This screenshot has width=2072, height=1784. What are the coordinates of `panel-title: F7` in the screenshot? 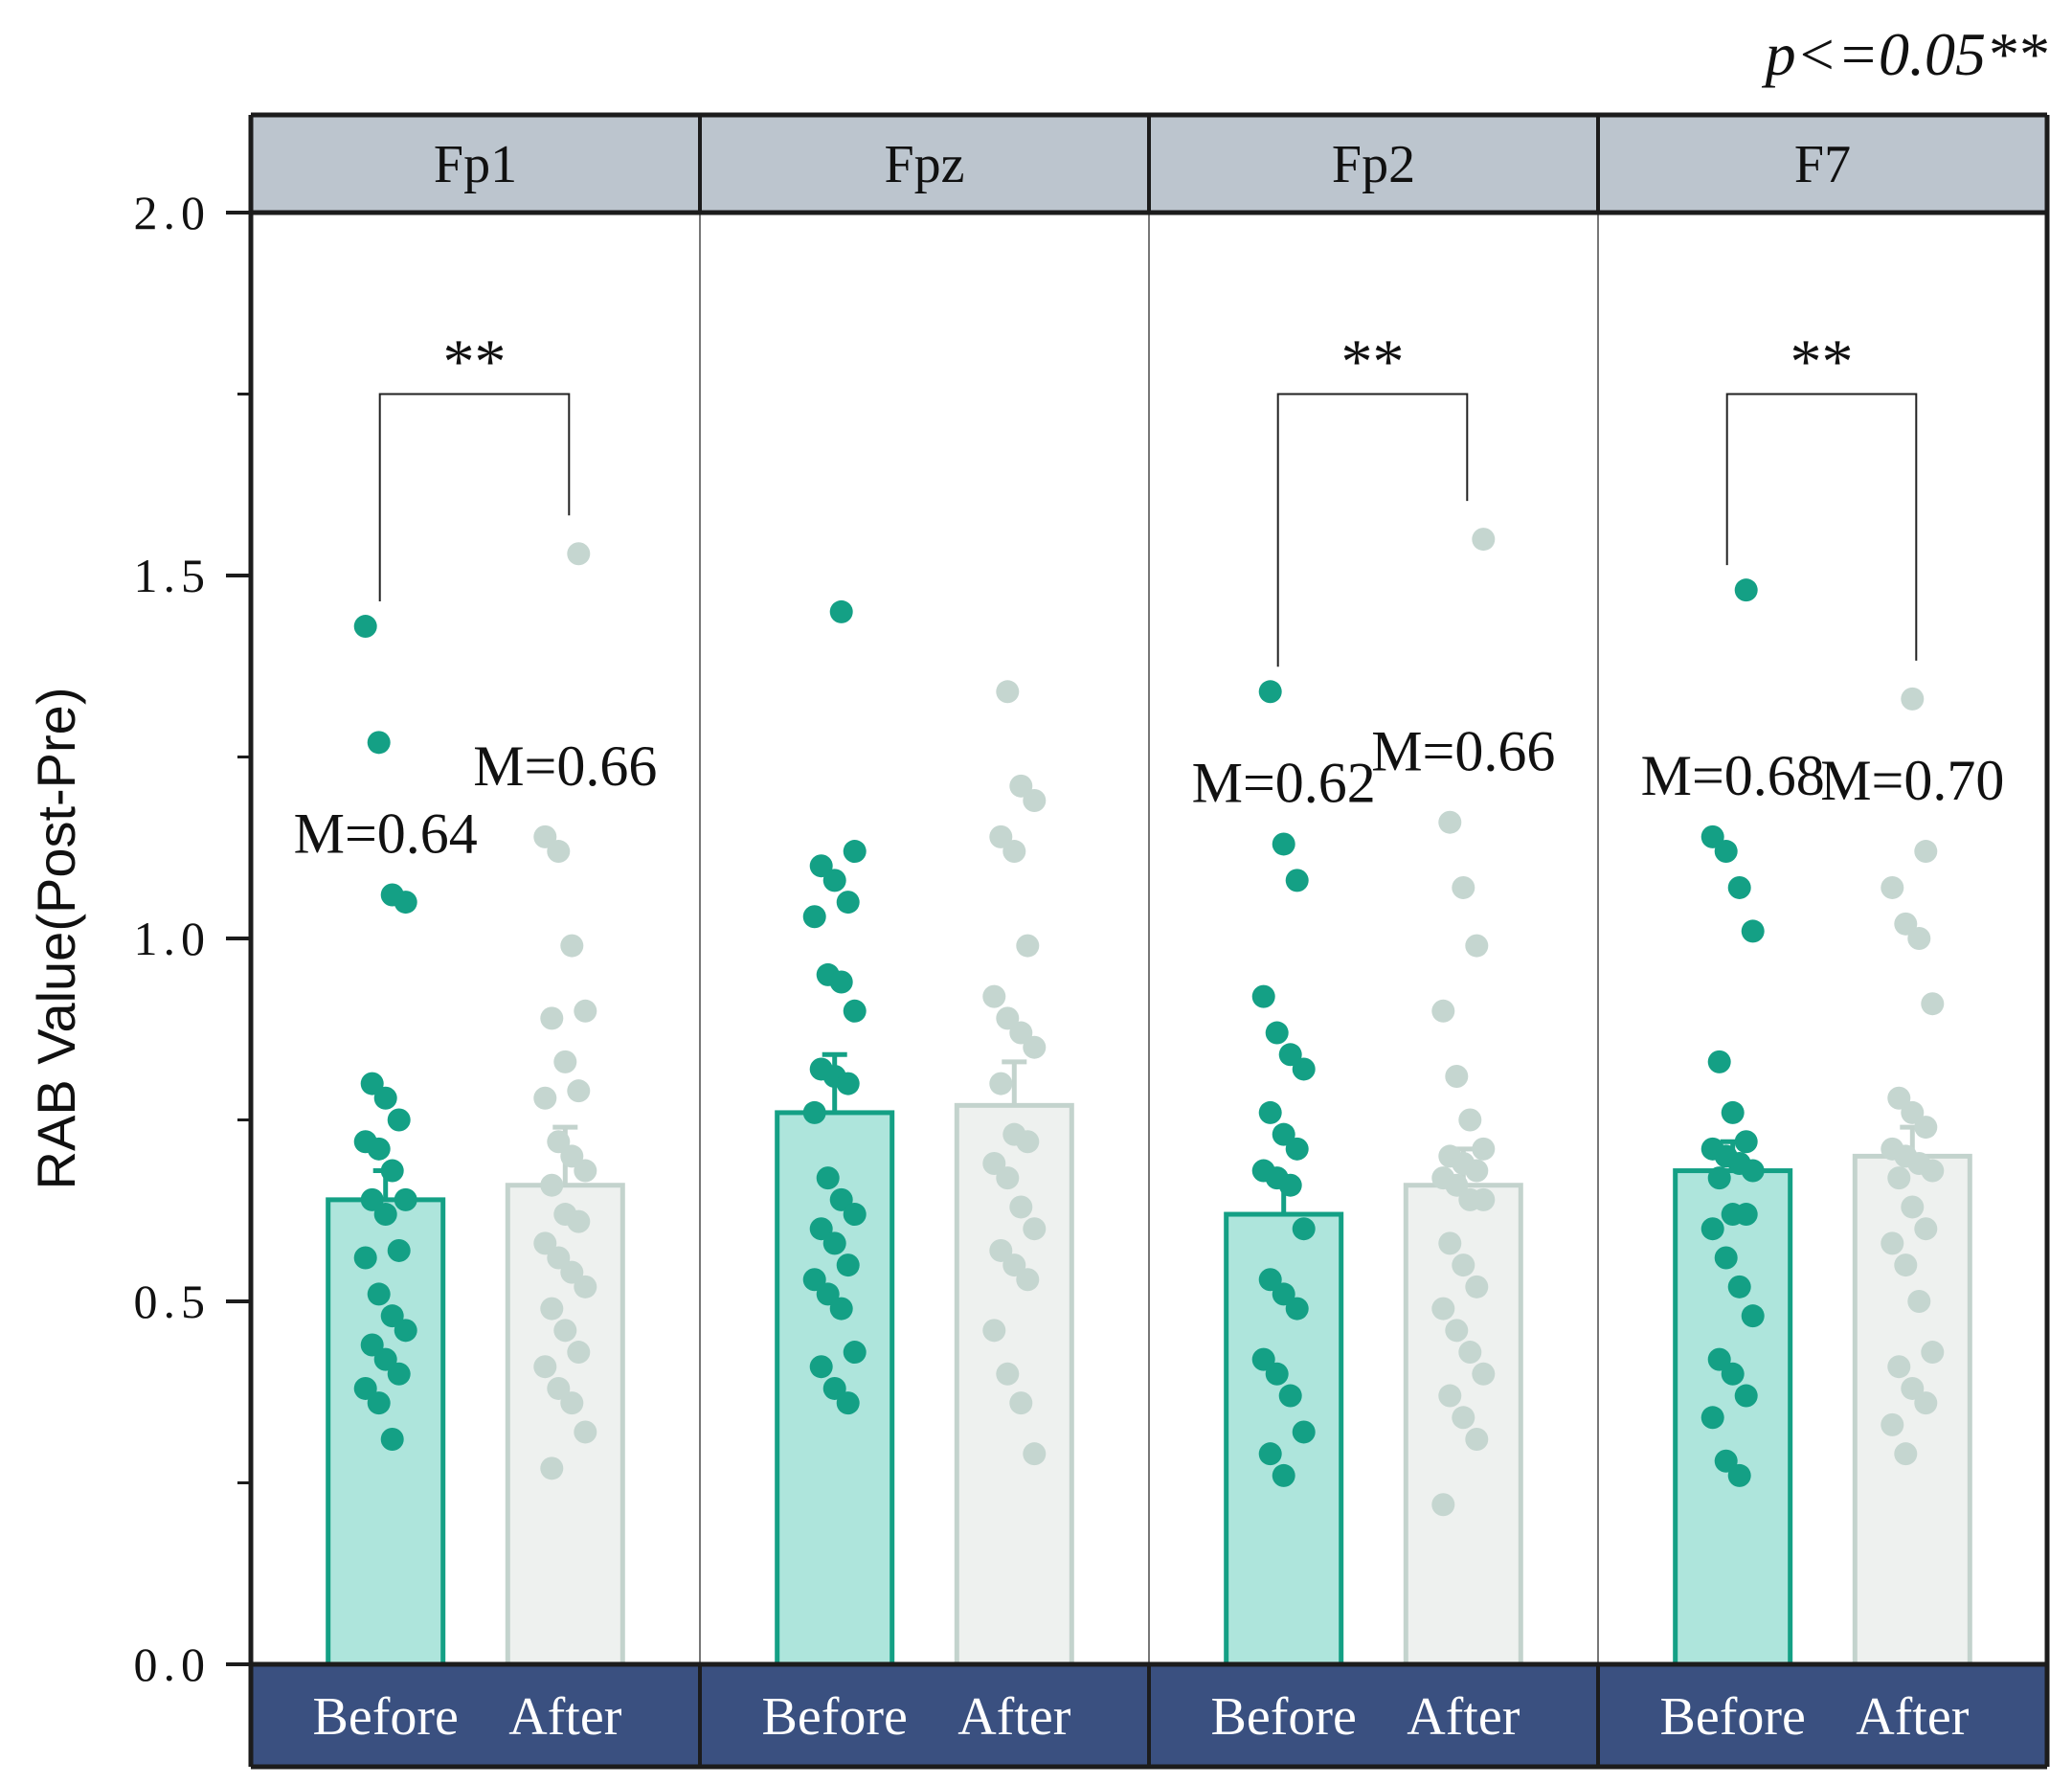 It's located at (1822, 164).